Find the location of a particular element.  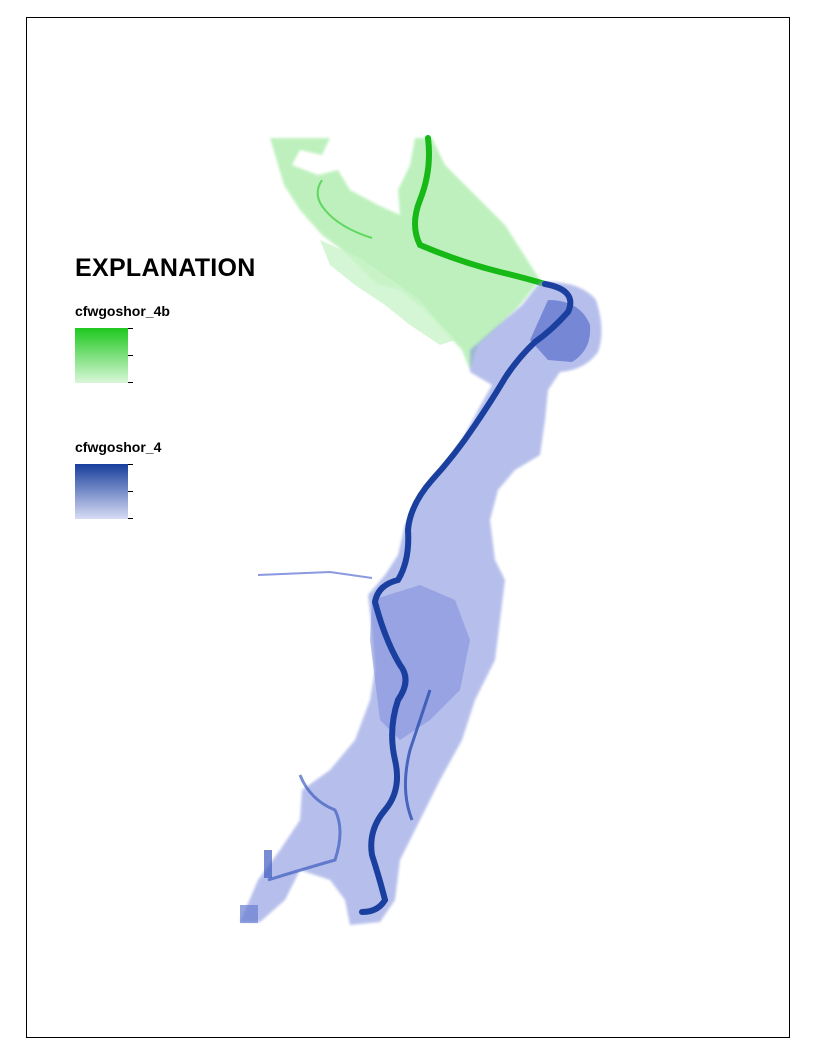

legend-ramp-4b is located at coordinates (101, 355).